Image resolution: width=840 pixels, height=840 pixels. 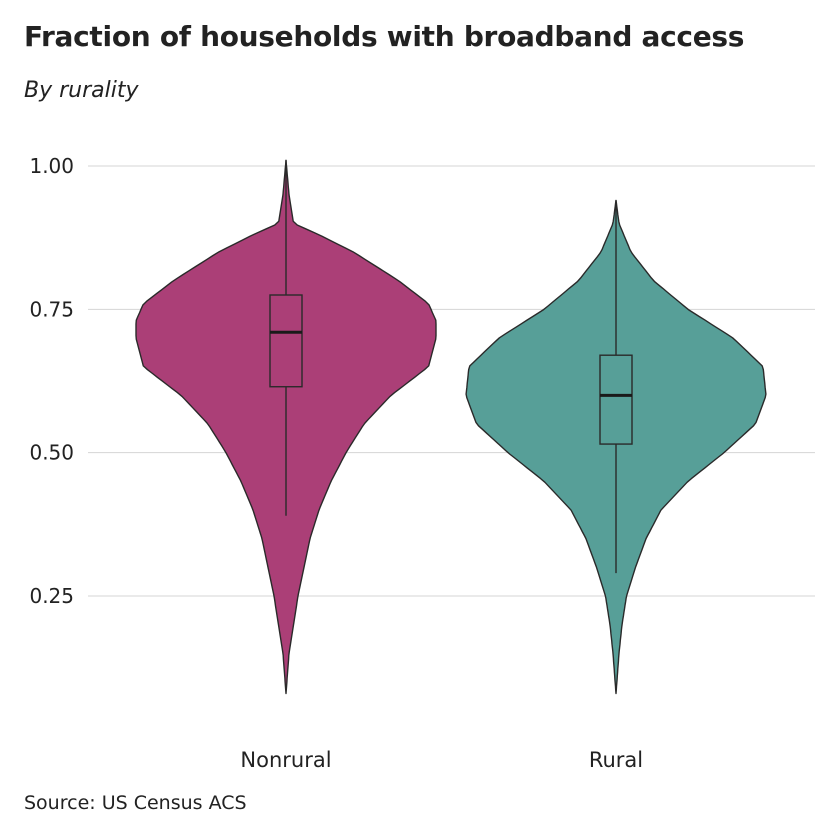 I want to click on y-tick-label: 0.75, so click(x=51, y=309).